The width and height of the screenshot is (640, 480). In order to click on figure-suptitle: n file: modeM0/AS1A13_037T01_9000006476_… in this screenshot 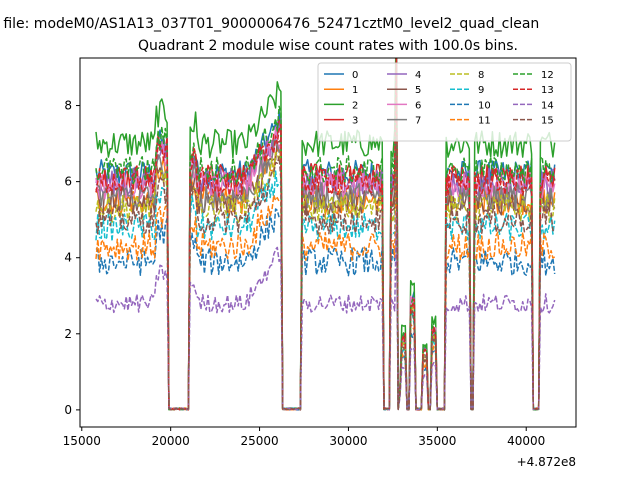, I will do `click(269, 24)`.